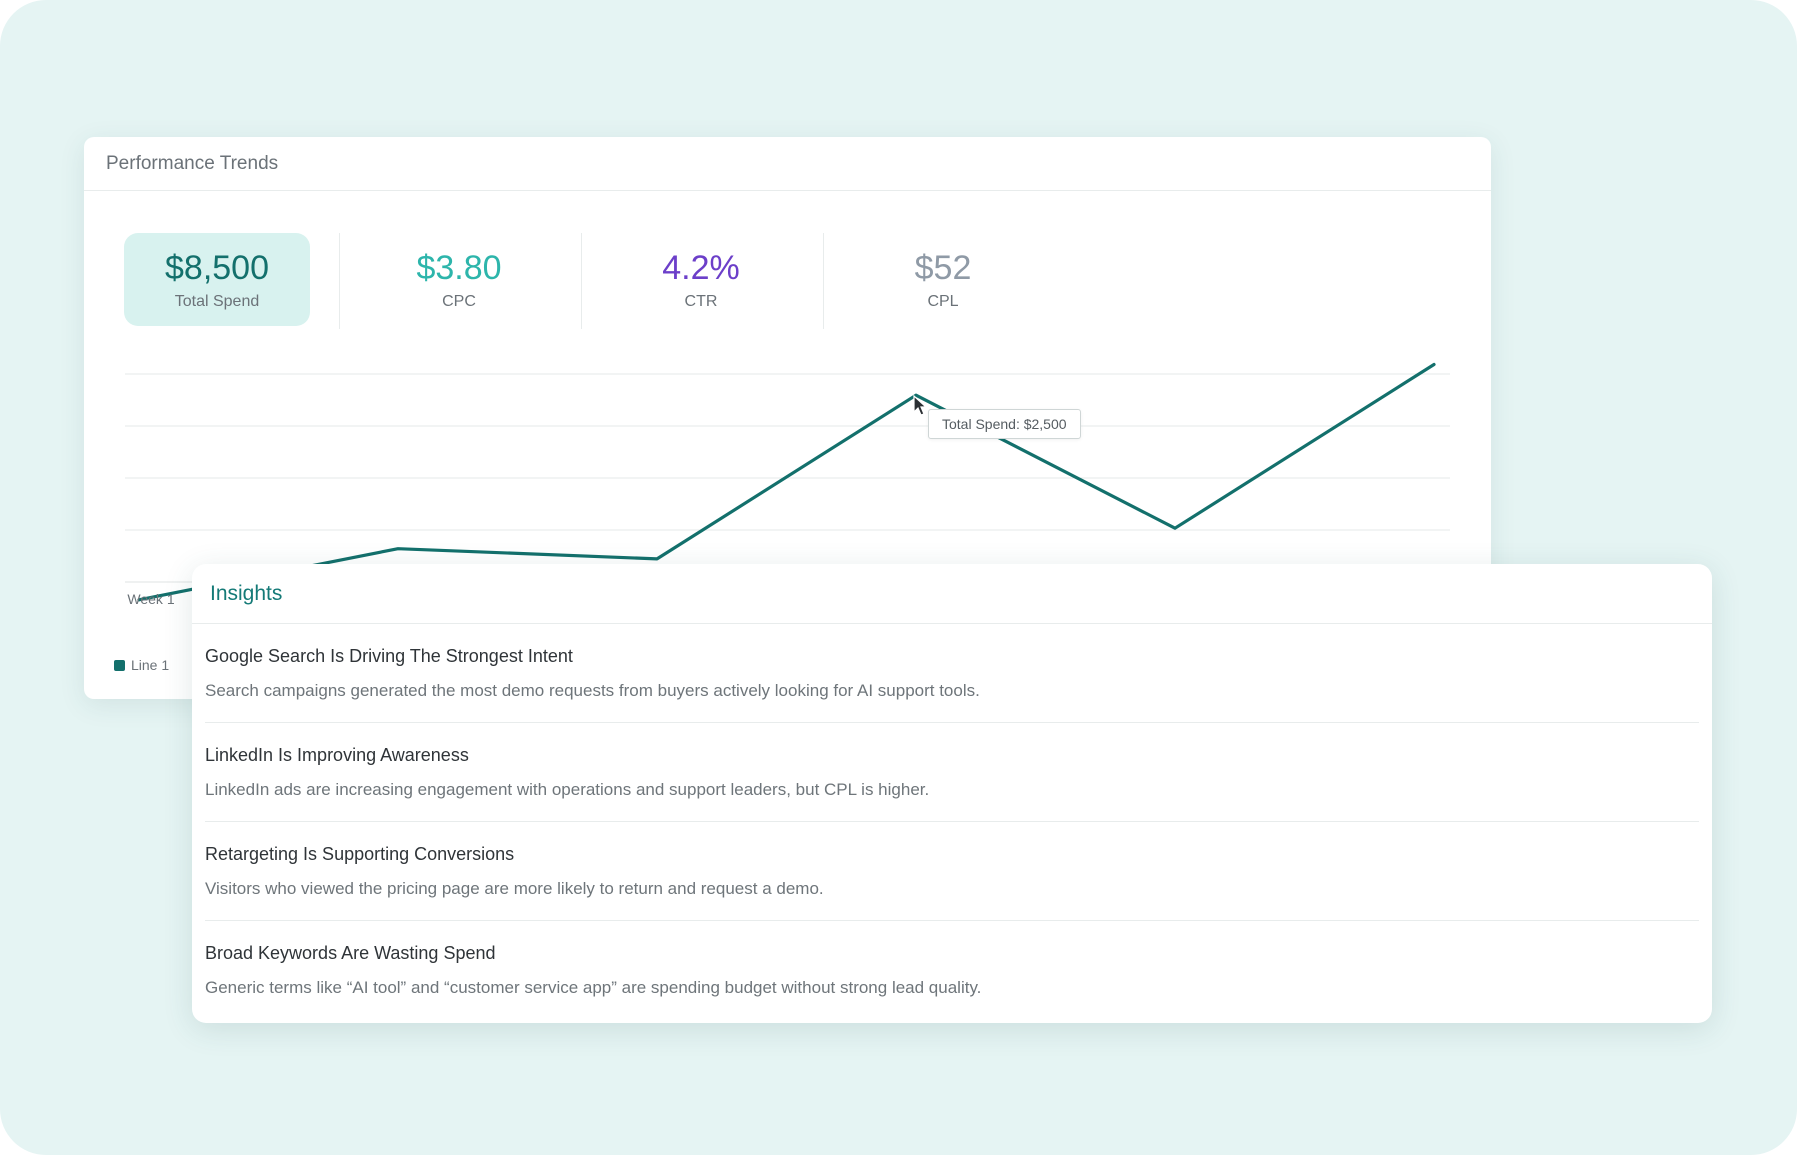  What do you see at coordinates (119, 665) in the screenshot?
I see `legend-swatch` at bounding box center [119, 665].